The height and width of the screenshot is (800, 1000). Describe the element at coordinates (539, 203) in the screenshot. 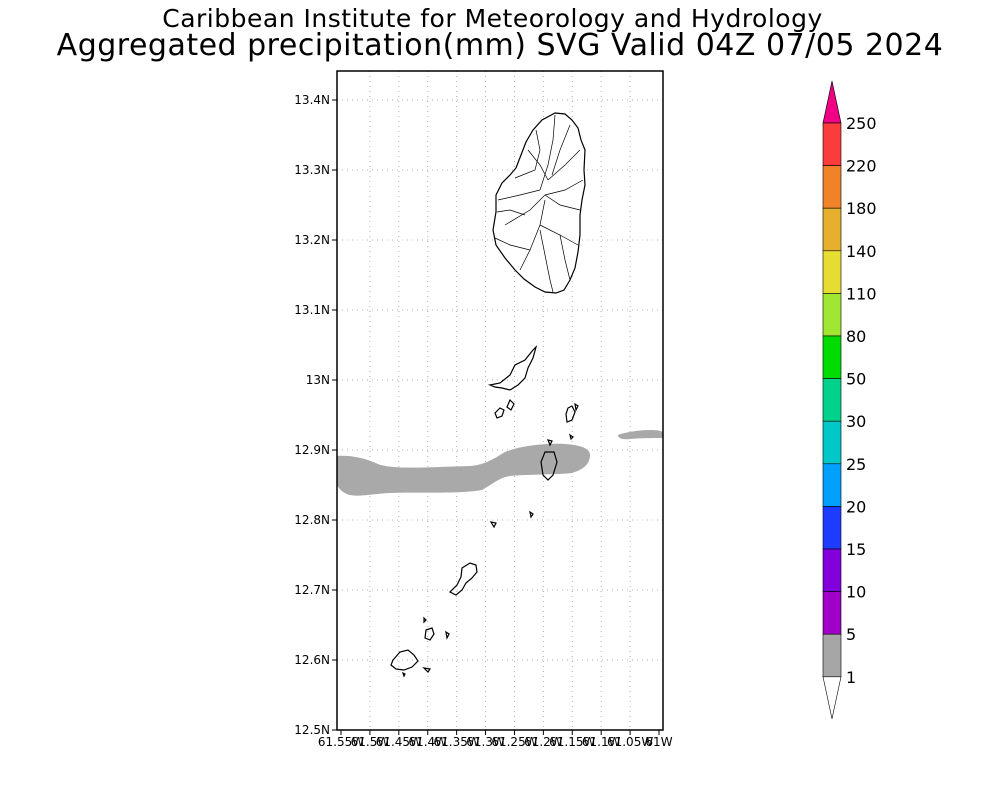

I see `island-st-vincent` at that location.